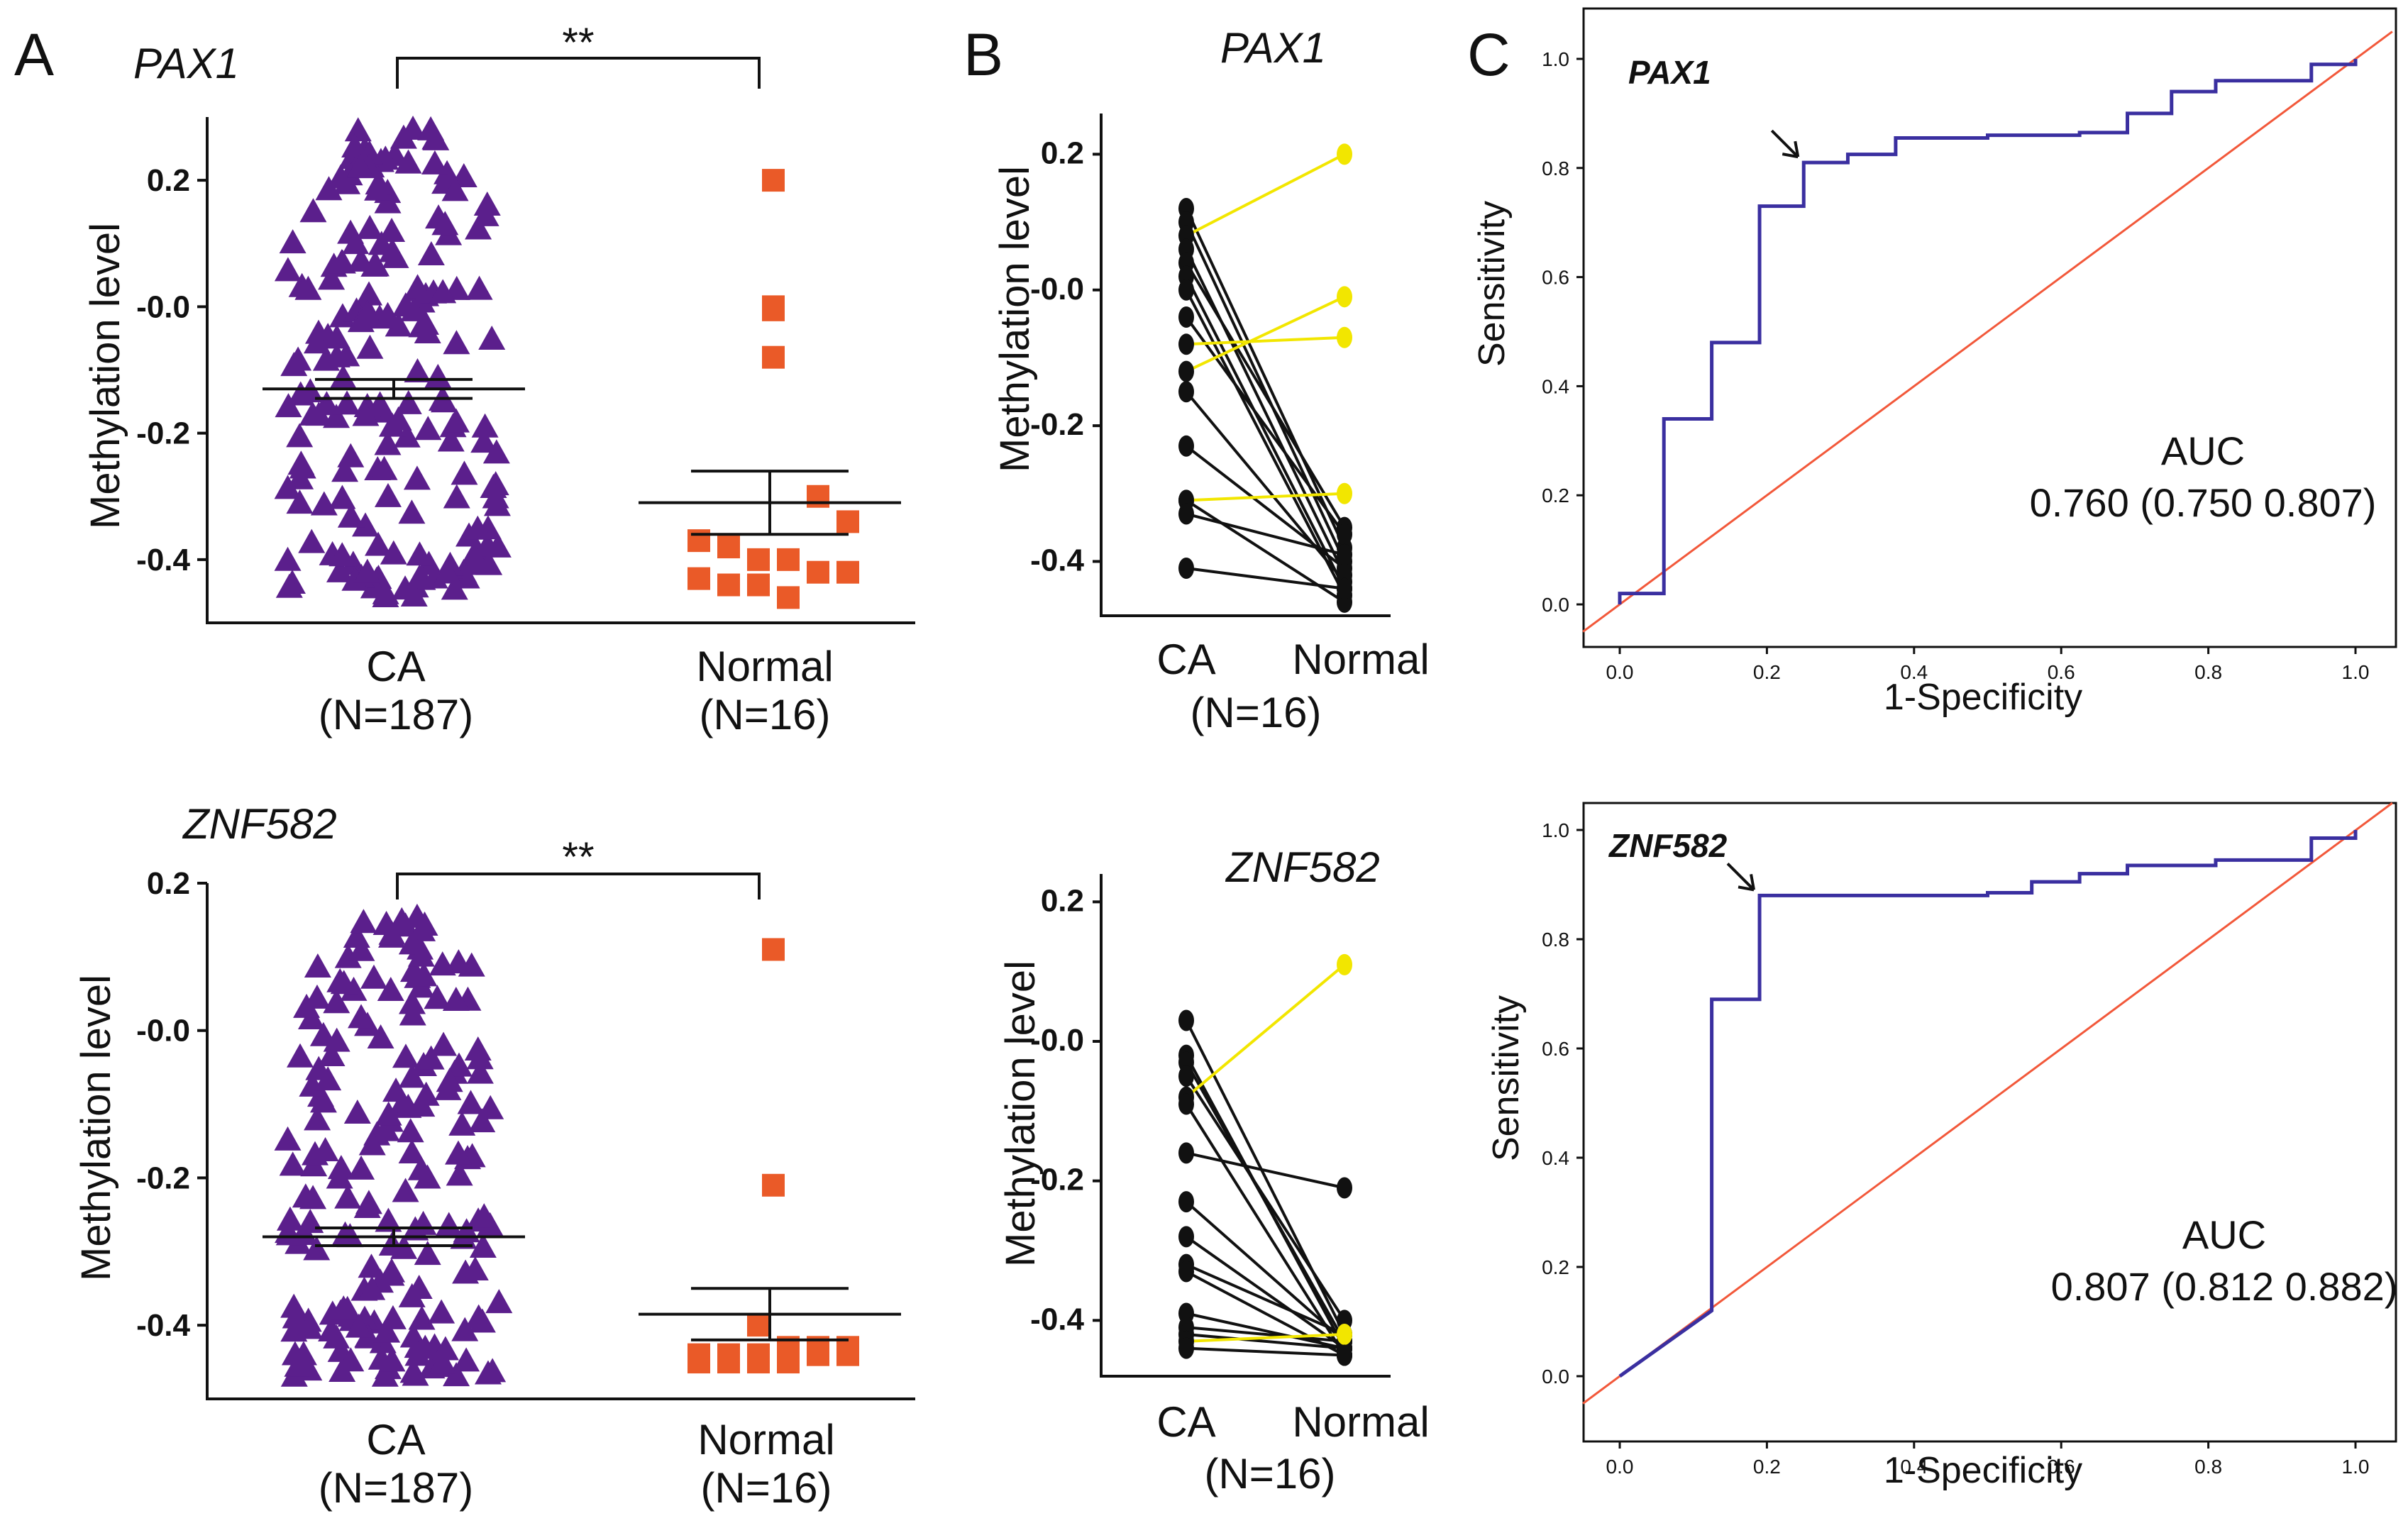 Image resolution: width=2408 pixels, height=1528 pixels. What do you see at coordinates (34, 54) in the screenshot?
I see `panel-letter-a: A` at bounding box center [34, 54].